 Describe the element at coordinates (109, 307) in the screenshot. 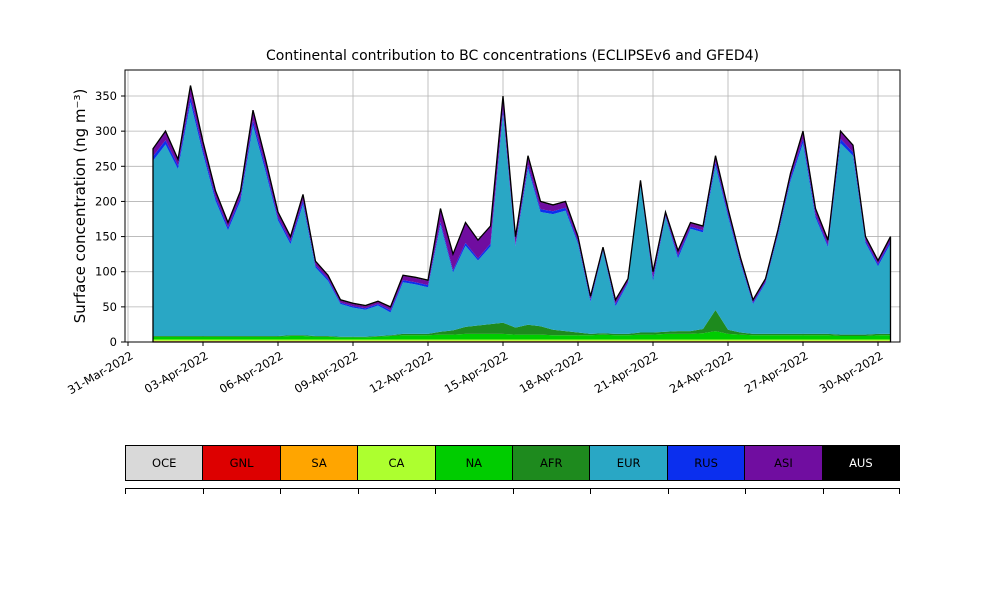

I see `y-tick-label: 50` at that location.